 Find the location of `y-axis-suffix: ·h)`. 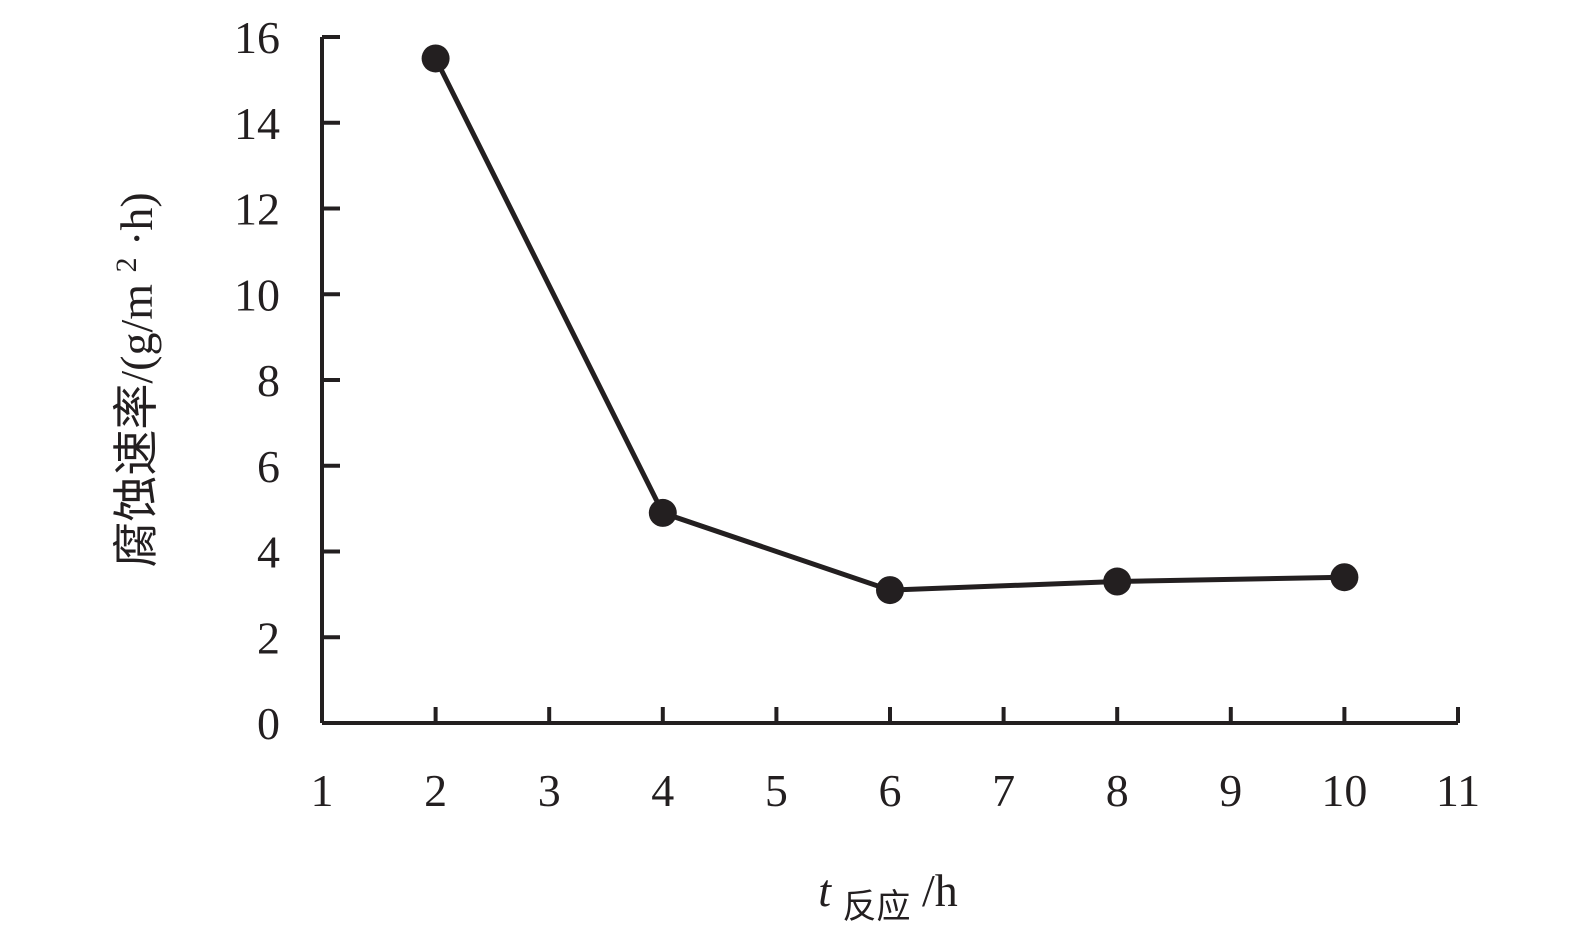

y-axis-suffix: ·h) is located at coordinates (136, 219).